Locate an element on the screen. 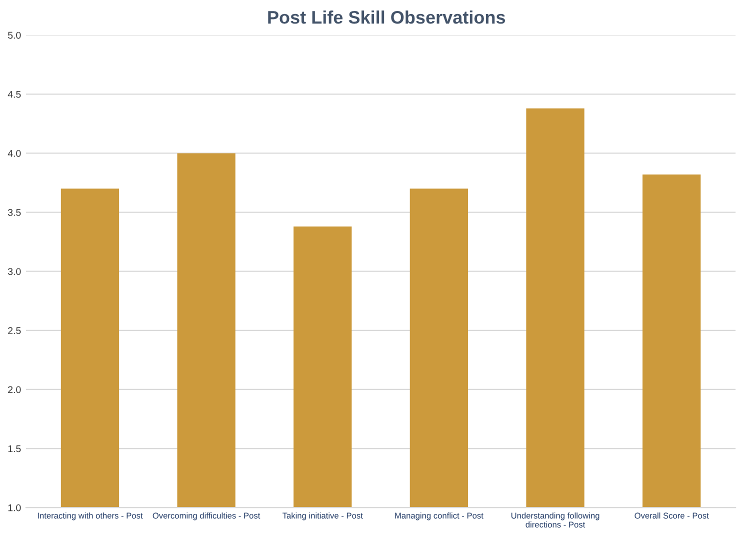 This screenshot has height=540, width=743. x-tick-label: Interacting with others - Post is located at coordinates (90, 516).